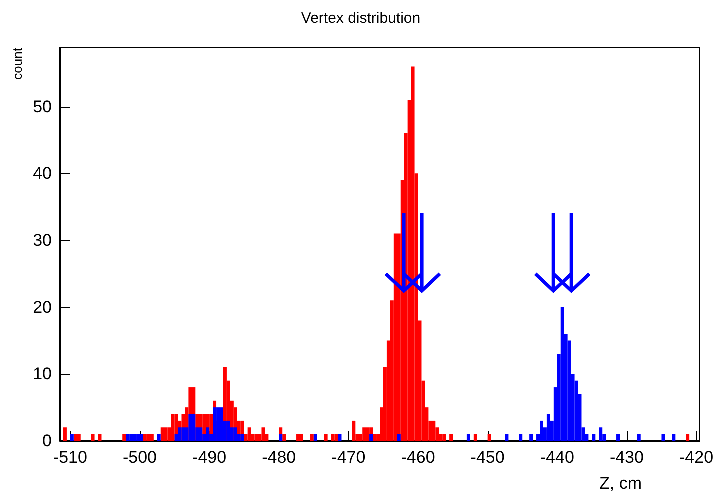  I want to click on x-tick-label: -430, so click(627, 457).